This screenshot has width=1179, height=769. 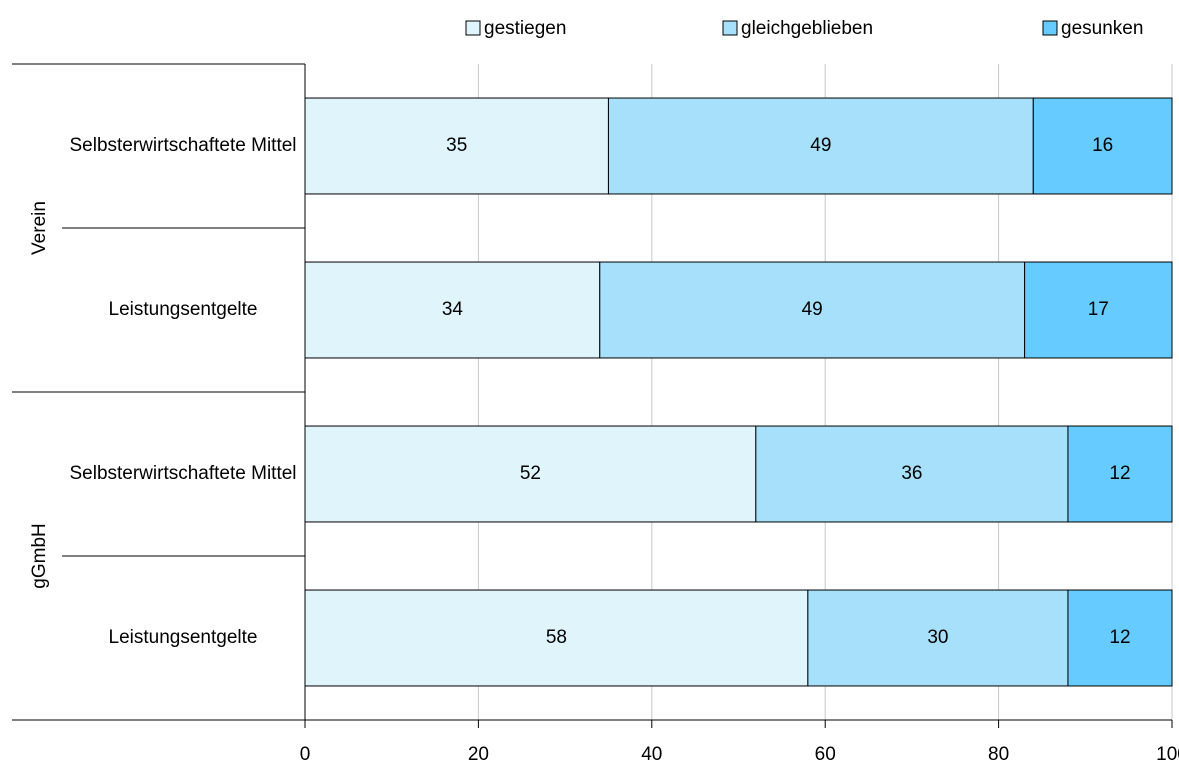 What do you see at coordinates (39, 555) in the screenshot?
I see `group-label: gGmbH` at bounding box center [39, 555].